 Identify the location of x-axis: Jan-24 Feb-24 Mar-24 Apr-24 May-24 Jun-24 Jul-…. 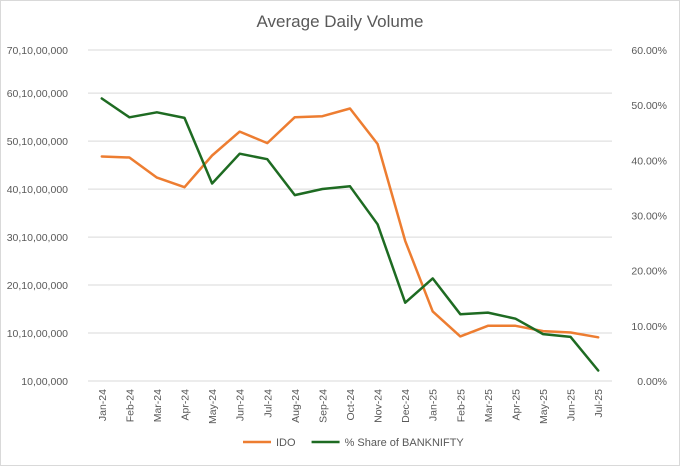
(351, 406).